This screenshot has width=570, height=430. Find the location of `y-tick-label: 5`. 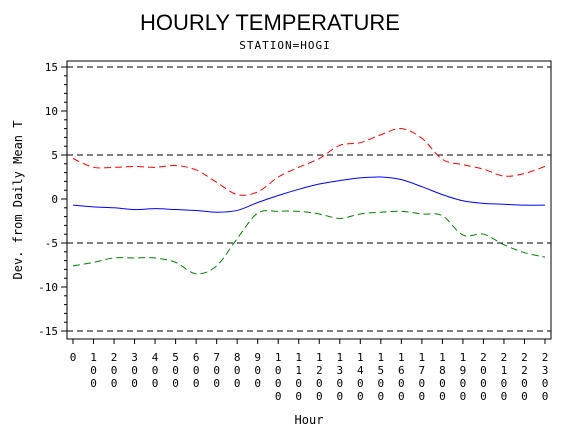

y-tick-label: 5 is located at coordinates (54, 155).